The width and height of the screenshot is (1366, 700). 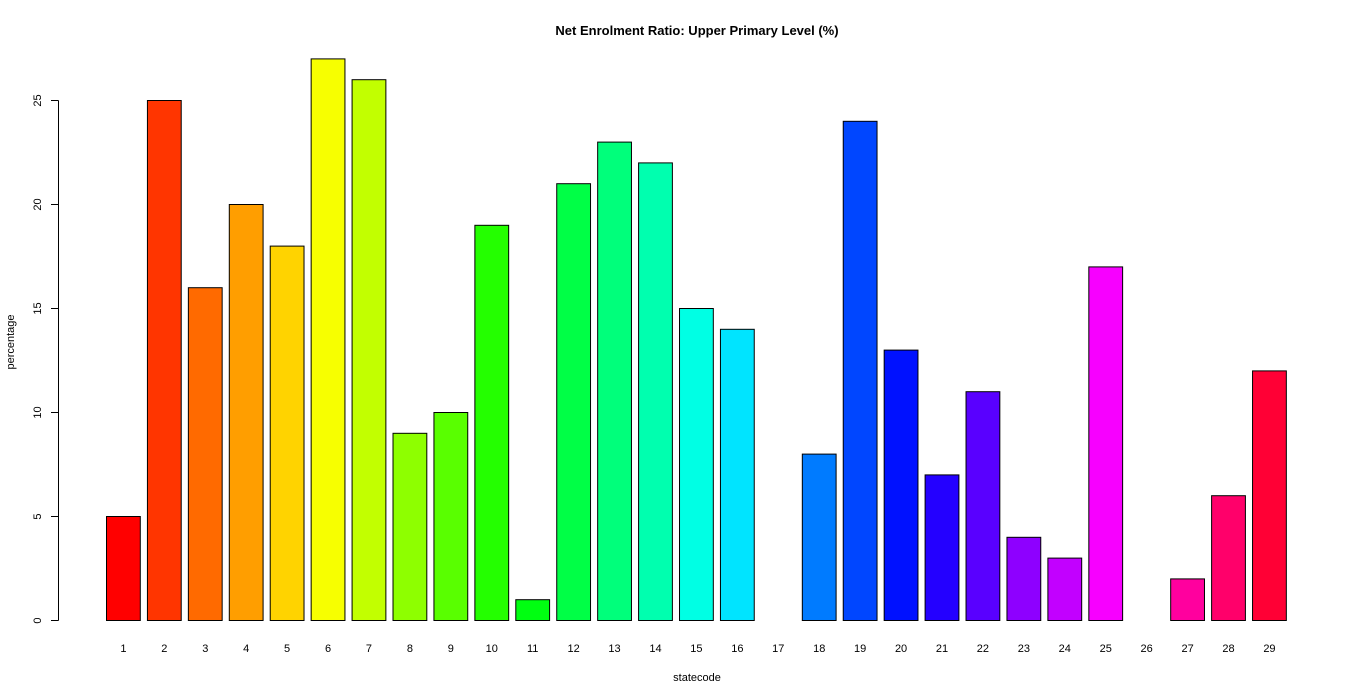 I want to click on x-tick-label-19: 19, so click(x=860, y=649).